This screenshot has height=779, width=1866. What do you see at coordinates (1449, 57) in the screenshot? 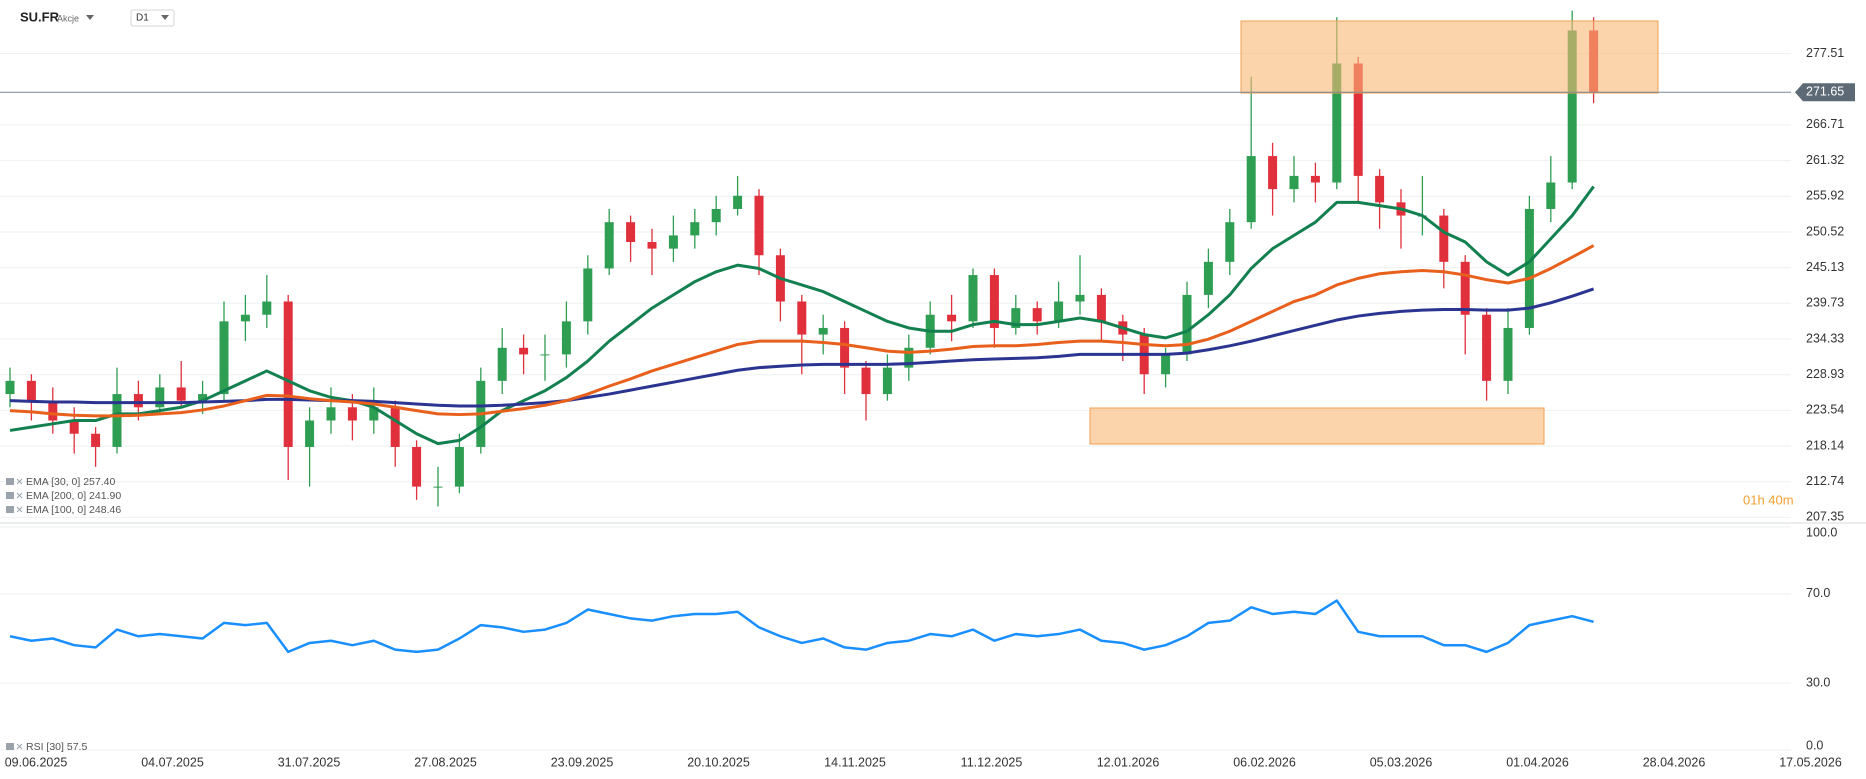
I see `resistance-zone` at bounding box center [1449, 57].